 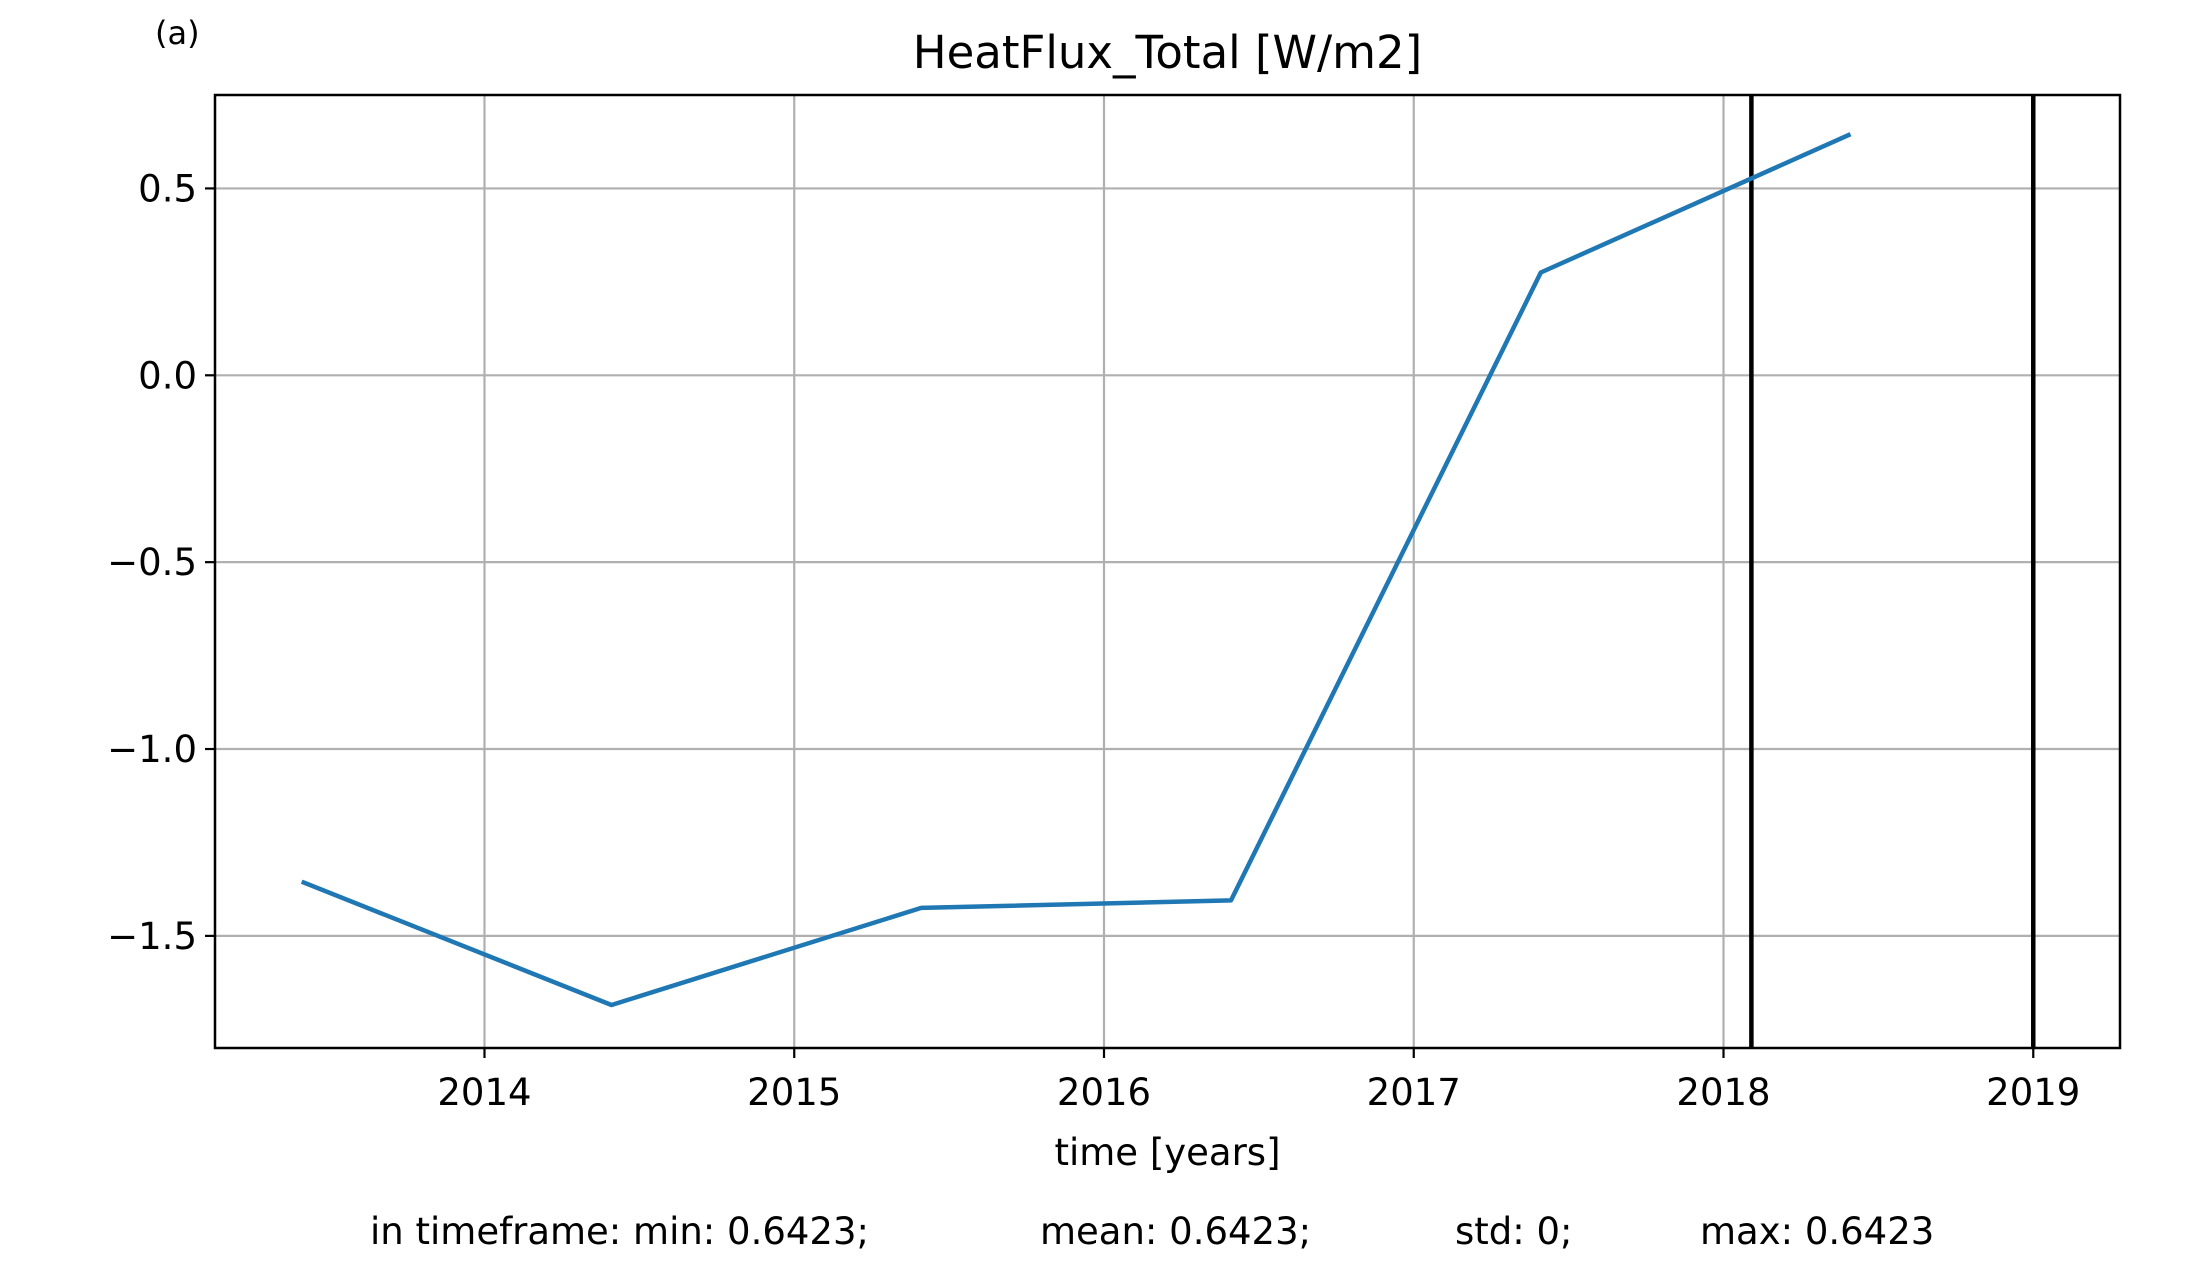 I want to click on stat-std: std: 0;, so click(x=1514, y=1231).